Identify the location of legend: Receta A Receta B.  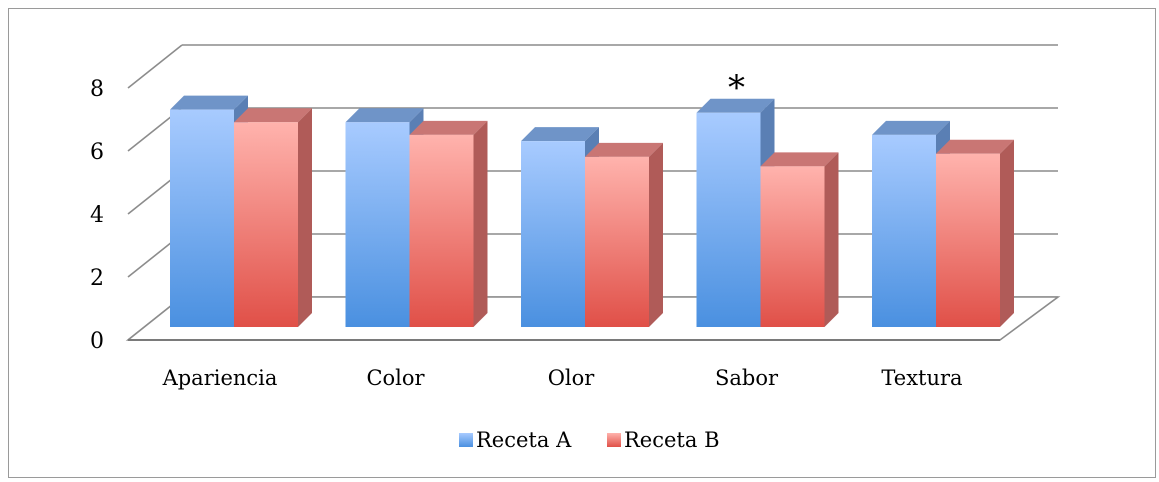
(589, 440).